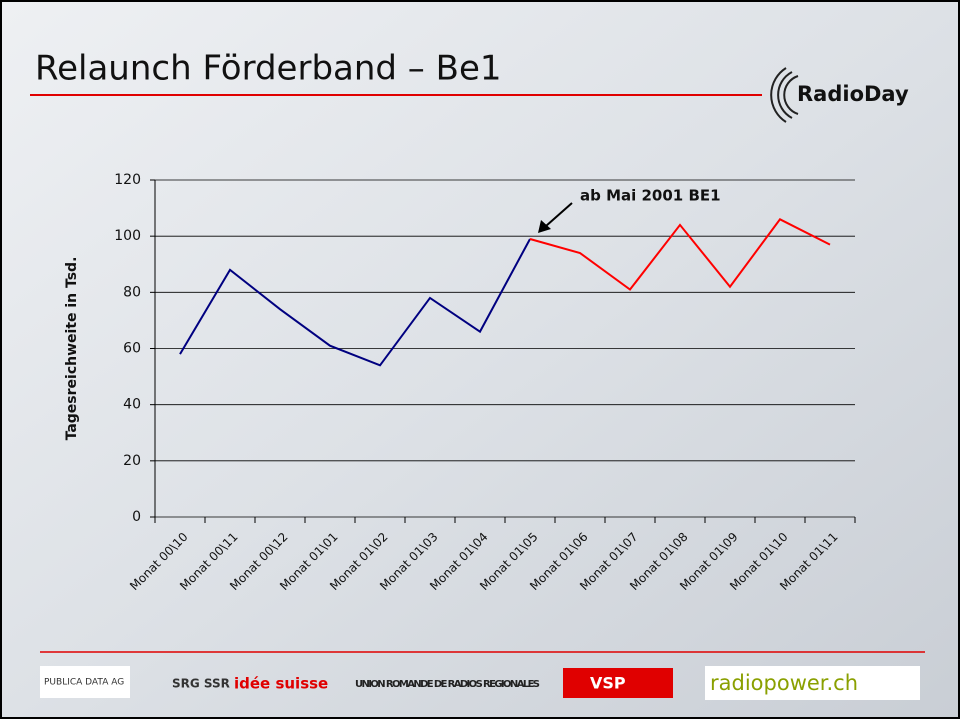  I want to click on slide-title: Relaunch Förderband – Be1, so click(268, 69).